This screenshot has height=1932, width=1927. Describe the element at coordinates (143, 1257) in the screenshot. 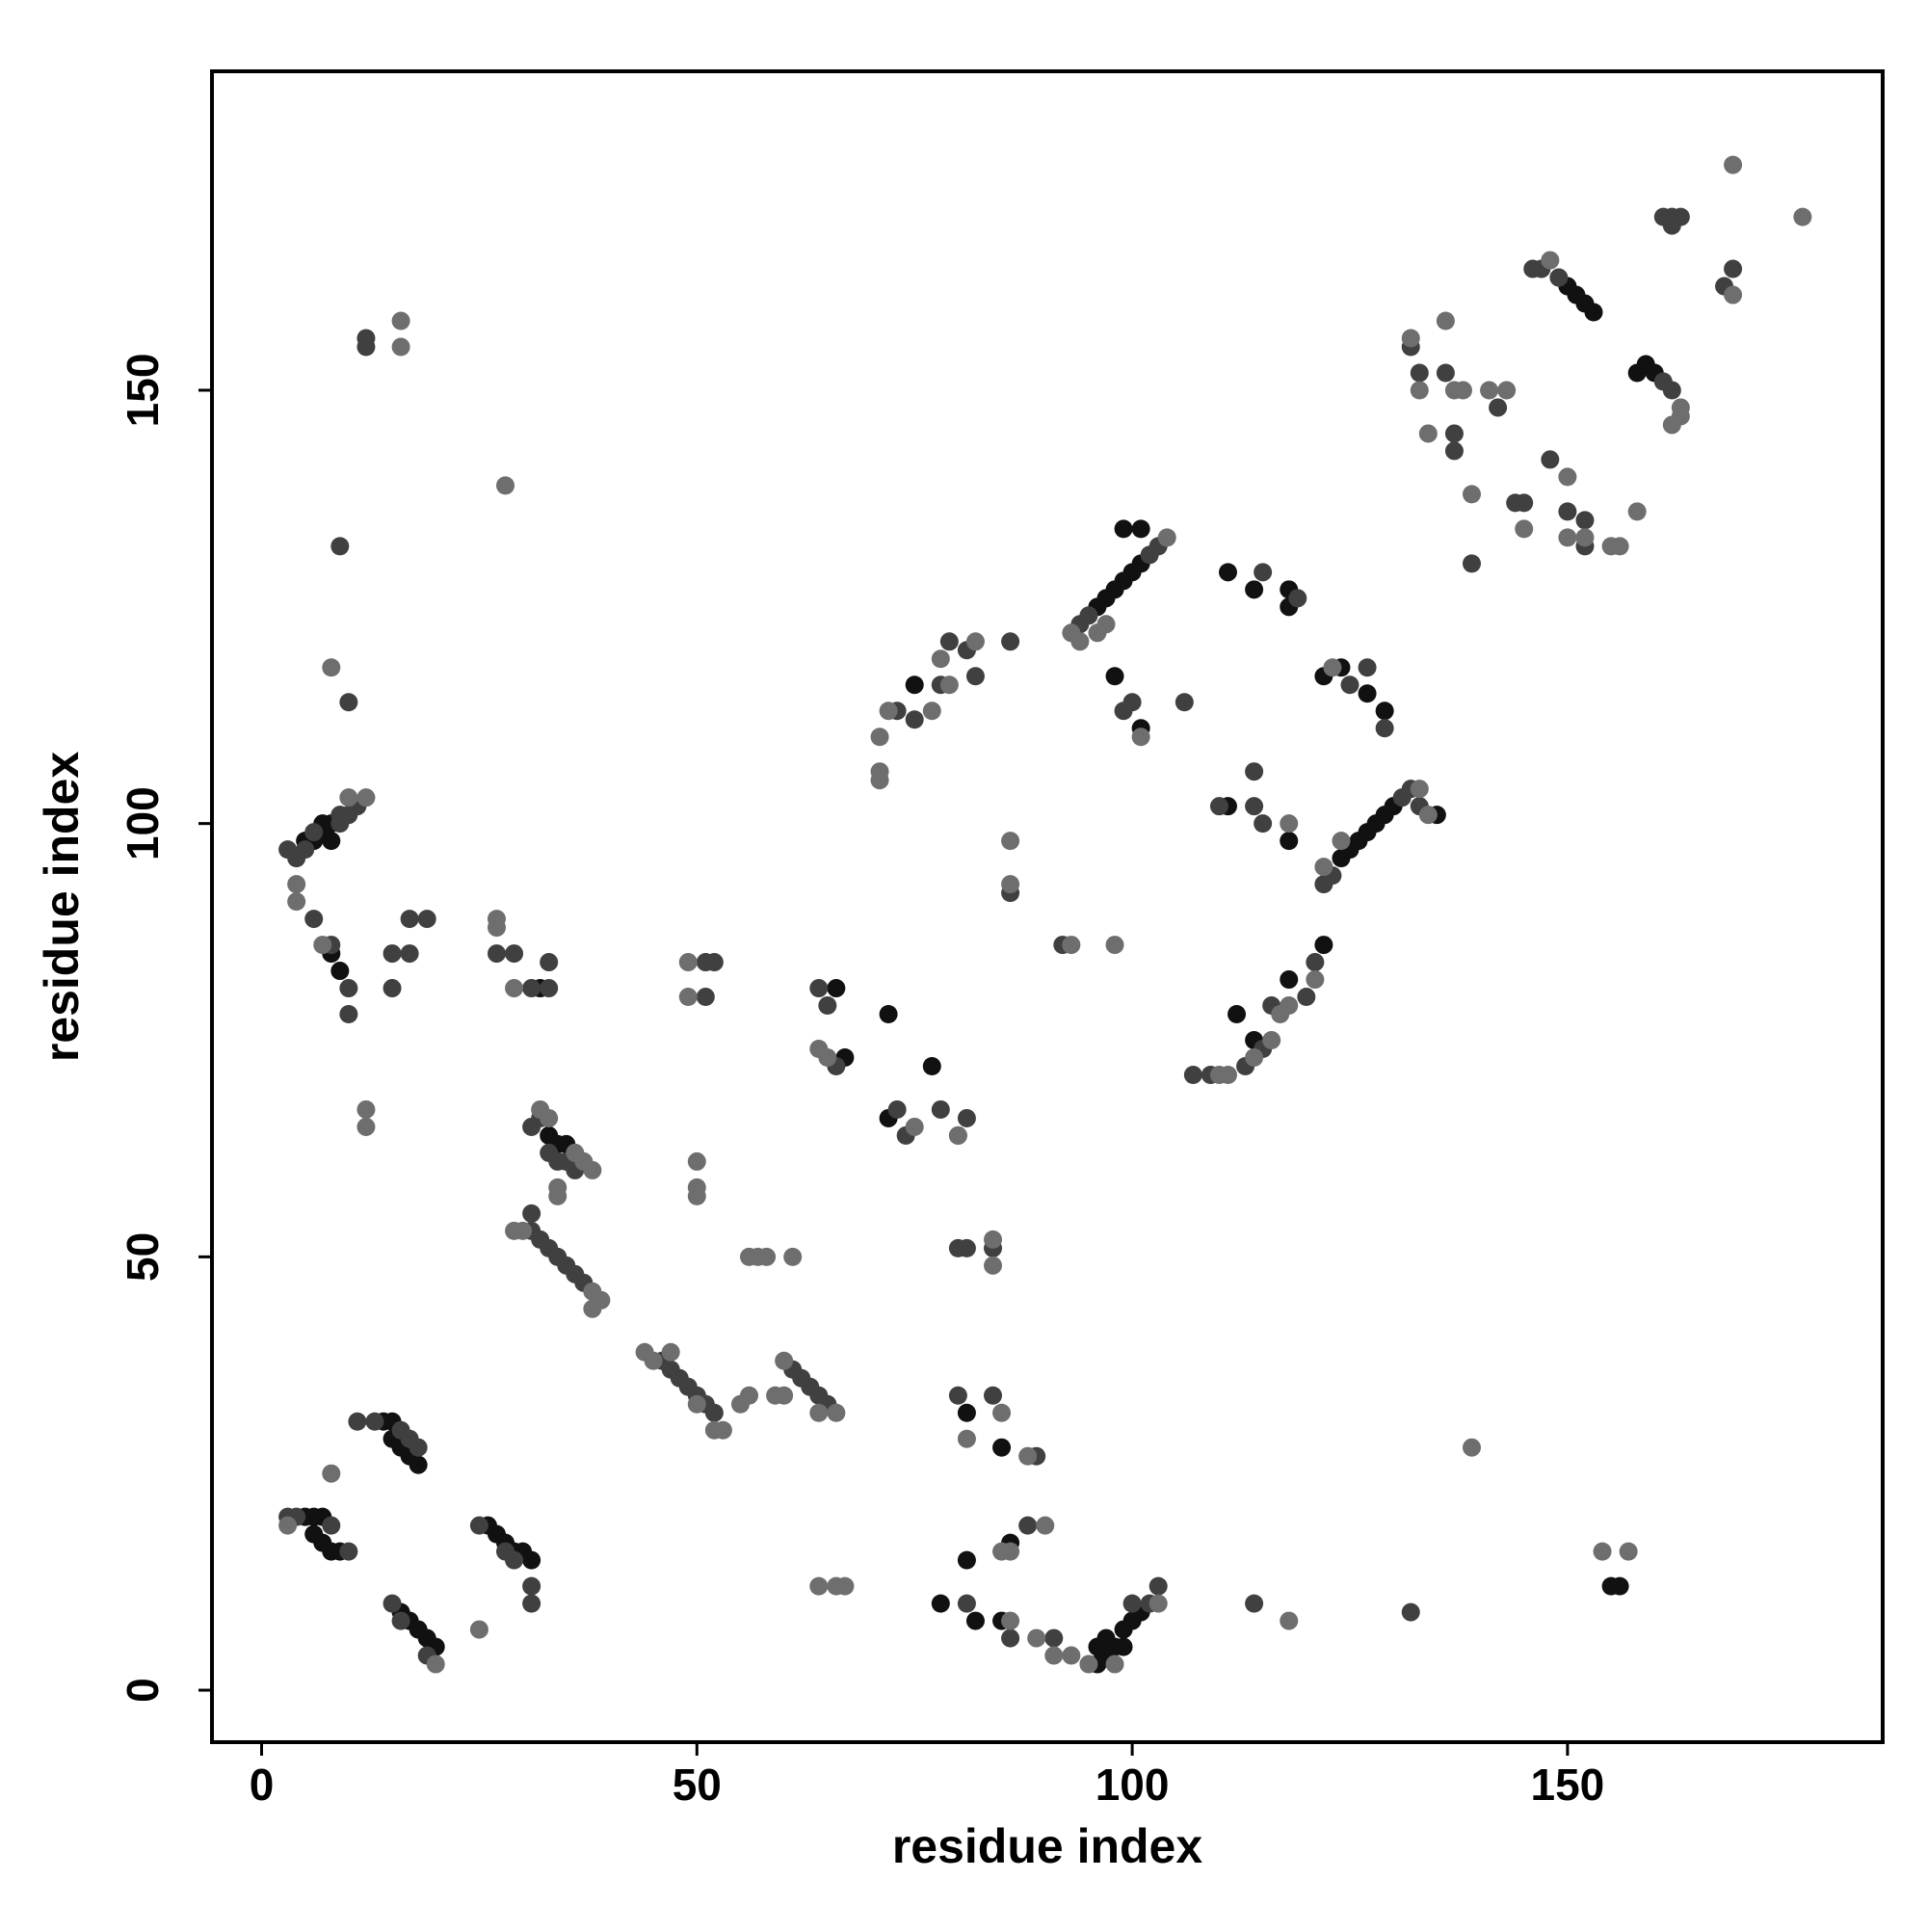

I see `y-tick-label: 50` at that location.